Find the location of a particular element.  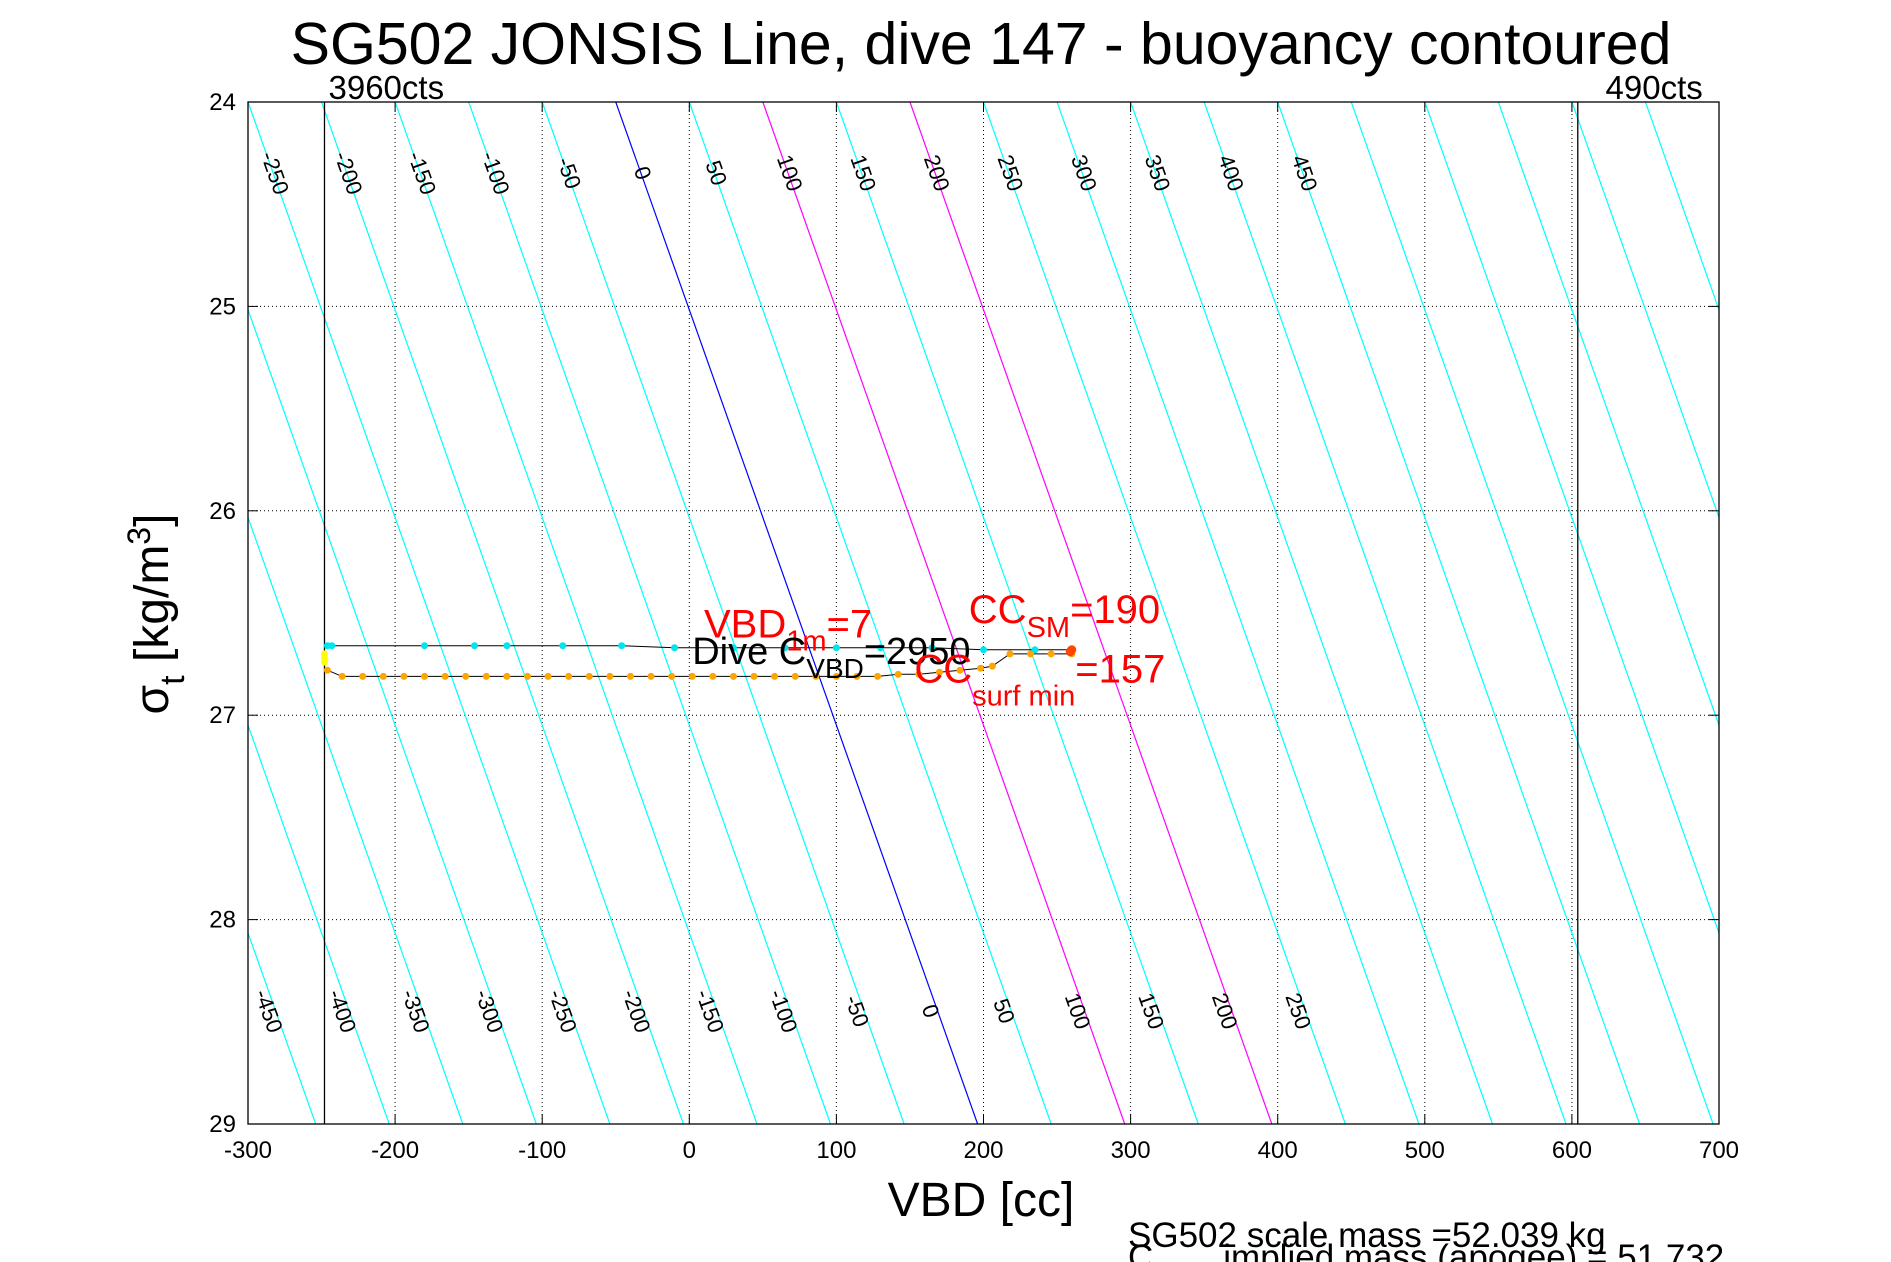

y-tick-label: 27 is located at coordinates (222, 715).